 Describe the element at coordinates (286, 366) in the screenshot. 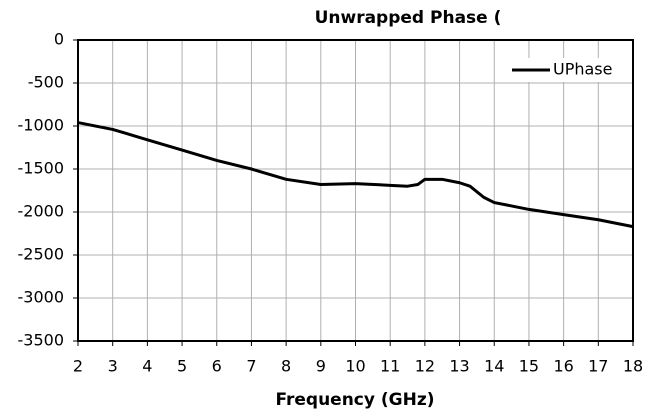

I see `x-tick-label: 8` at that location.